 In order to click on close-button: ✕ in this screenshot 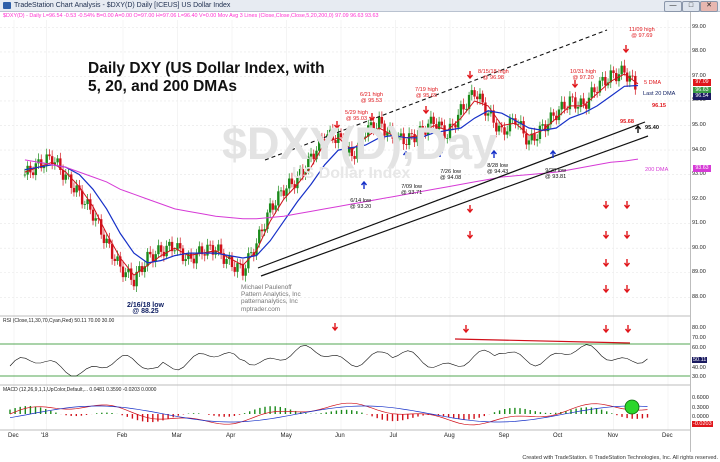, I will do `click(709, 6)`.